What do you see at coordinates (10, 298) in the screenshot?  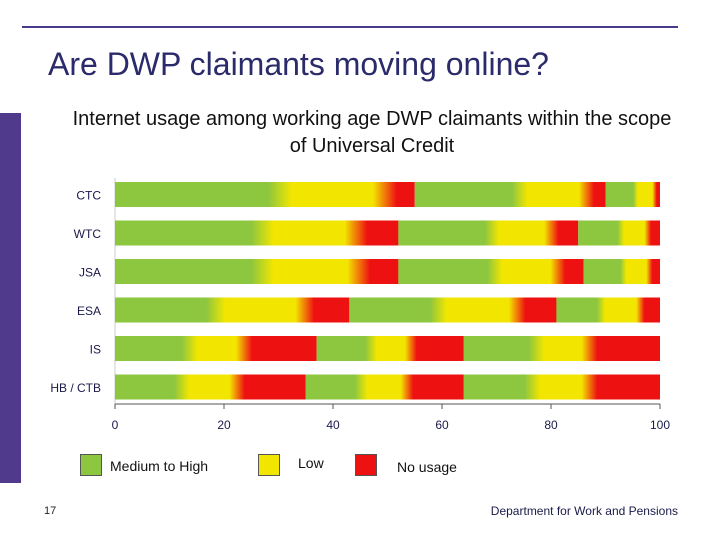 I see `side-accent-bar` at bounding box center [10, 298].